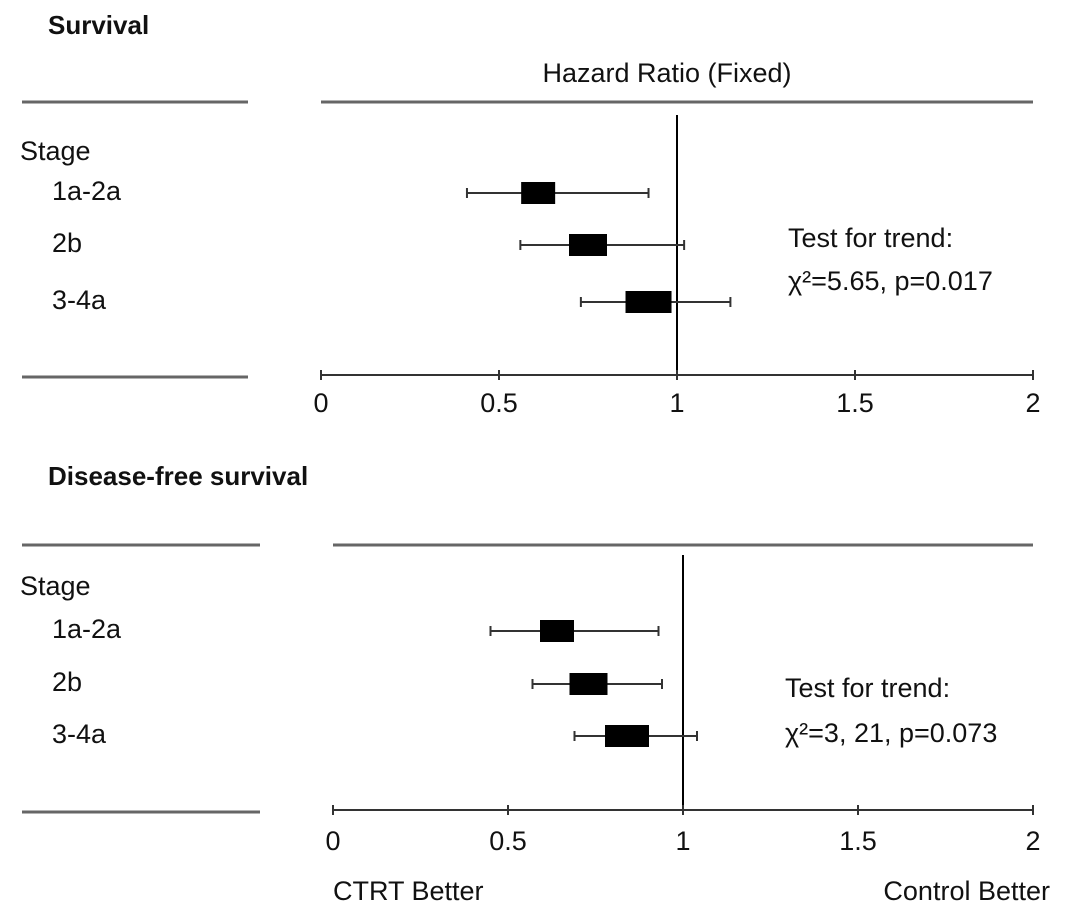 The image size is (1079, 919). What do you see at coordinates (178, 476) in the screenshot?
I see `panel-title: Disease-free survival` at bounding box center [178, 476].